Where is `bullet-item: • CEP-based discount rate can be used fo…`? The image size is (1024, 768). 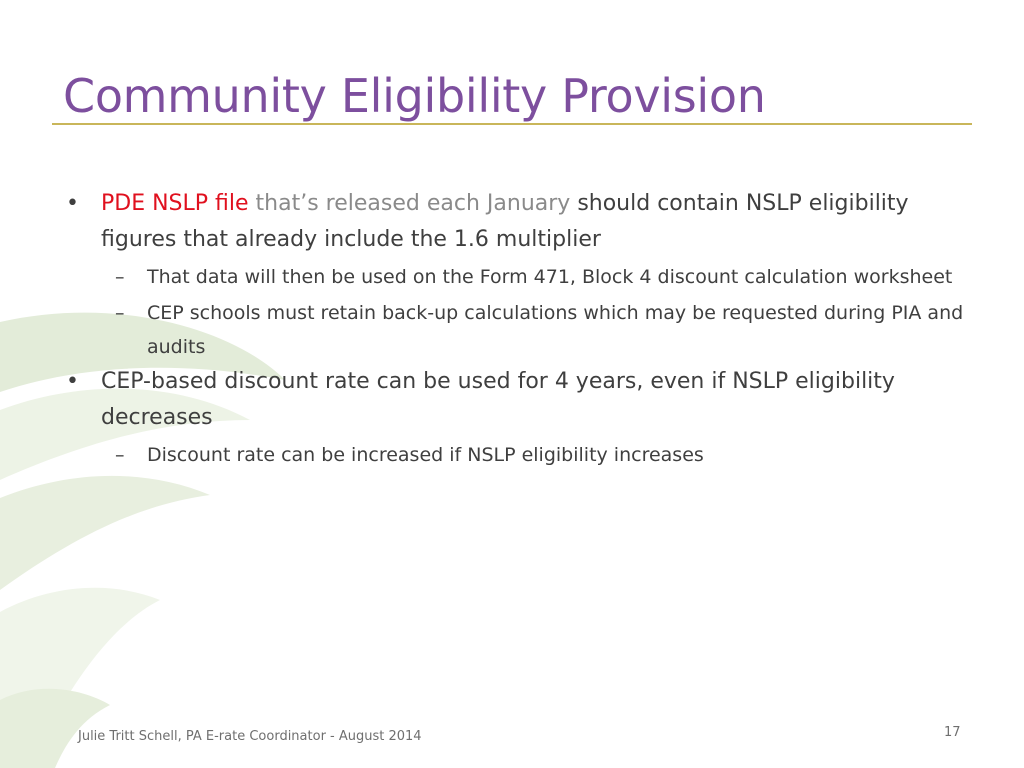
bullet-item: • CEP-based discount rate can be used fo… is located at coordinates (516, 400).